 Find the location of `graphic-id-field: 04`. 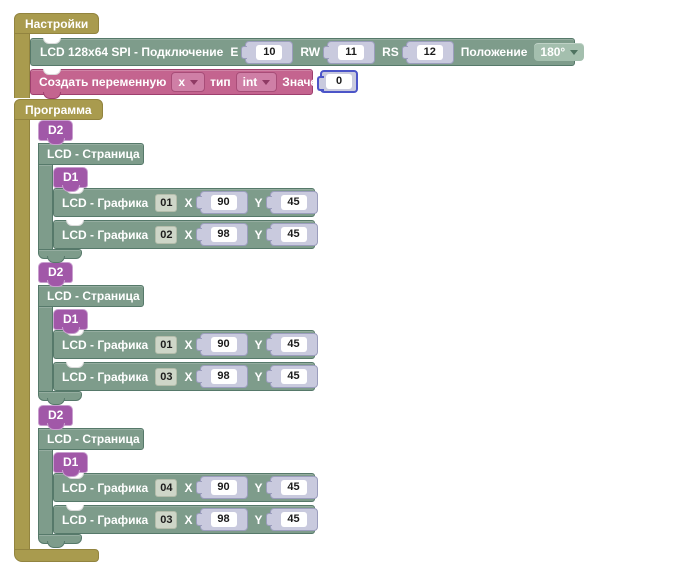

graphic-id-field: 04 is located at coordinates (166, 487).